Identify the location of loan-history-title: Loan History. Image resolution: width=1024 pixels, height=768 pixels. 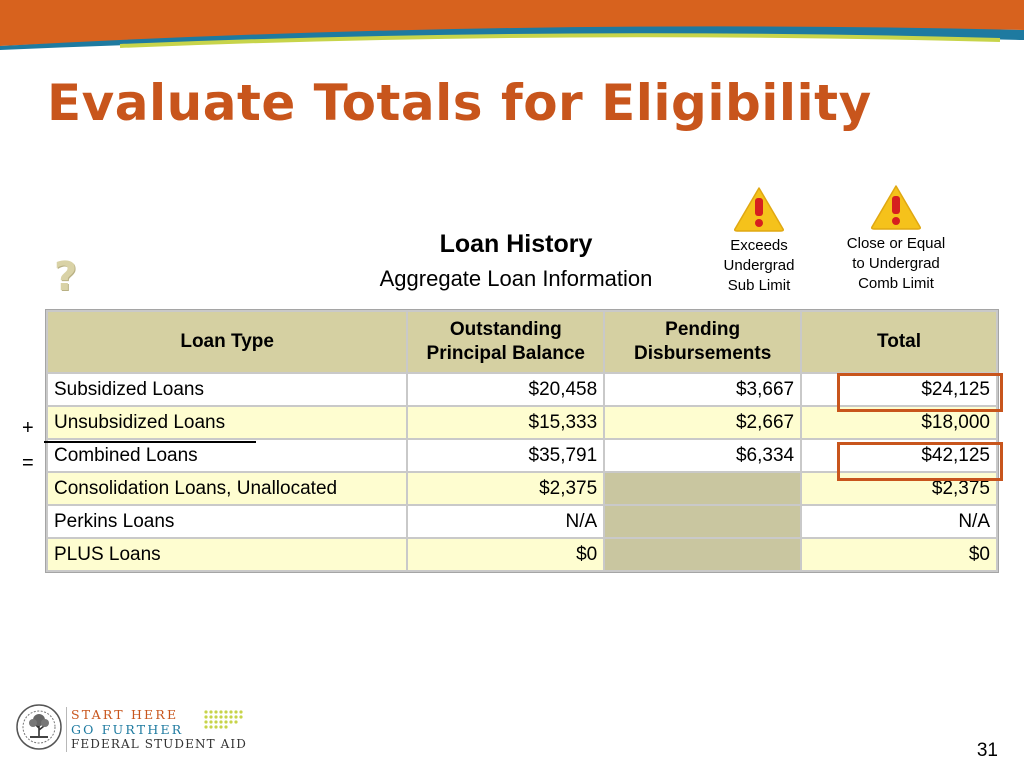
(516, 244).